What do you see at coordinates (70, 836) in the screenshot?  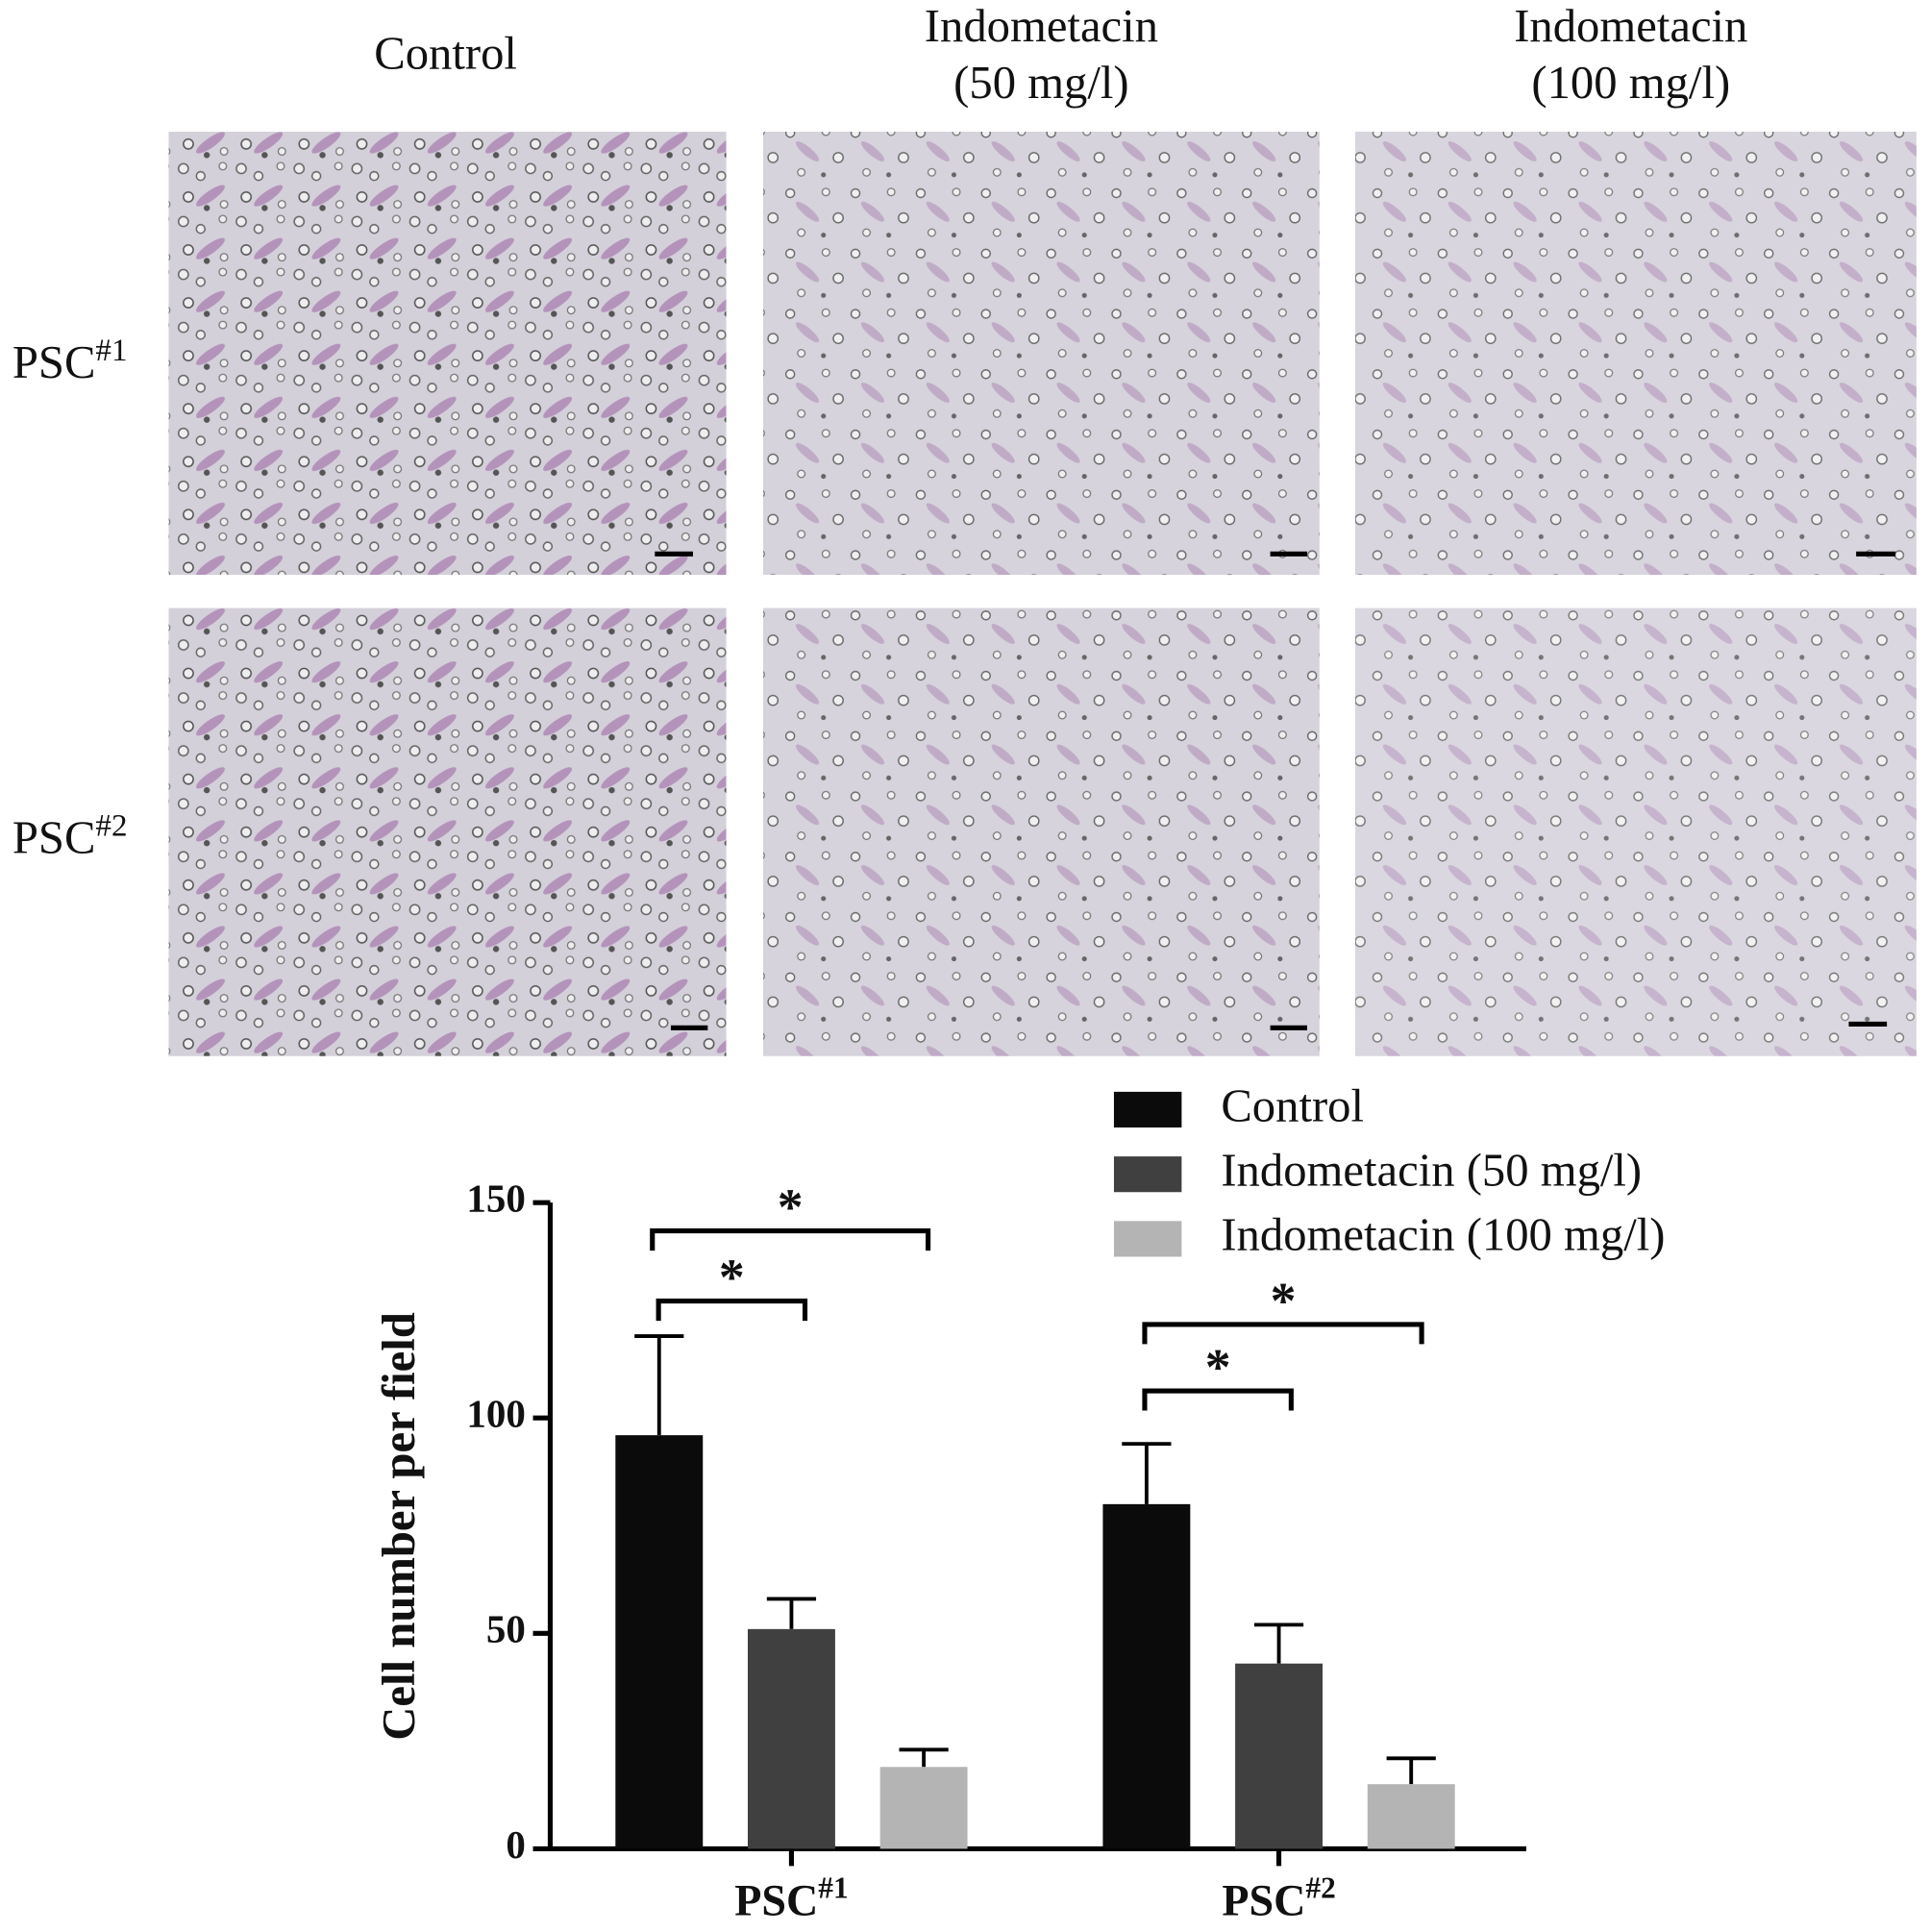 I see `row-label: PSC#2` at bounding box center [70, 836].